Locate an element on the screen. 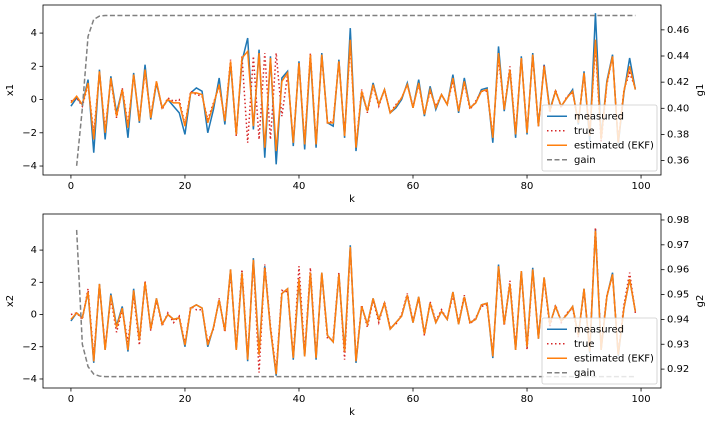  y2-tick-label: 0.92 is located at coordinates (678, 369).